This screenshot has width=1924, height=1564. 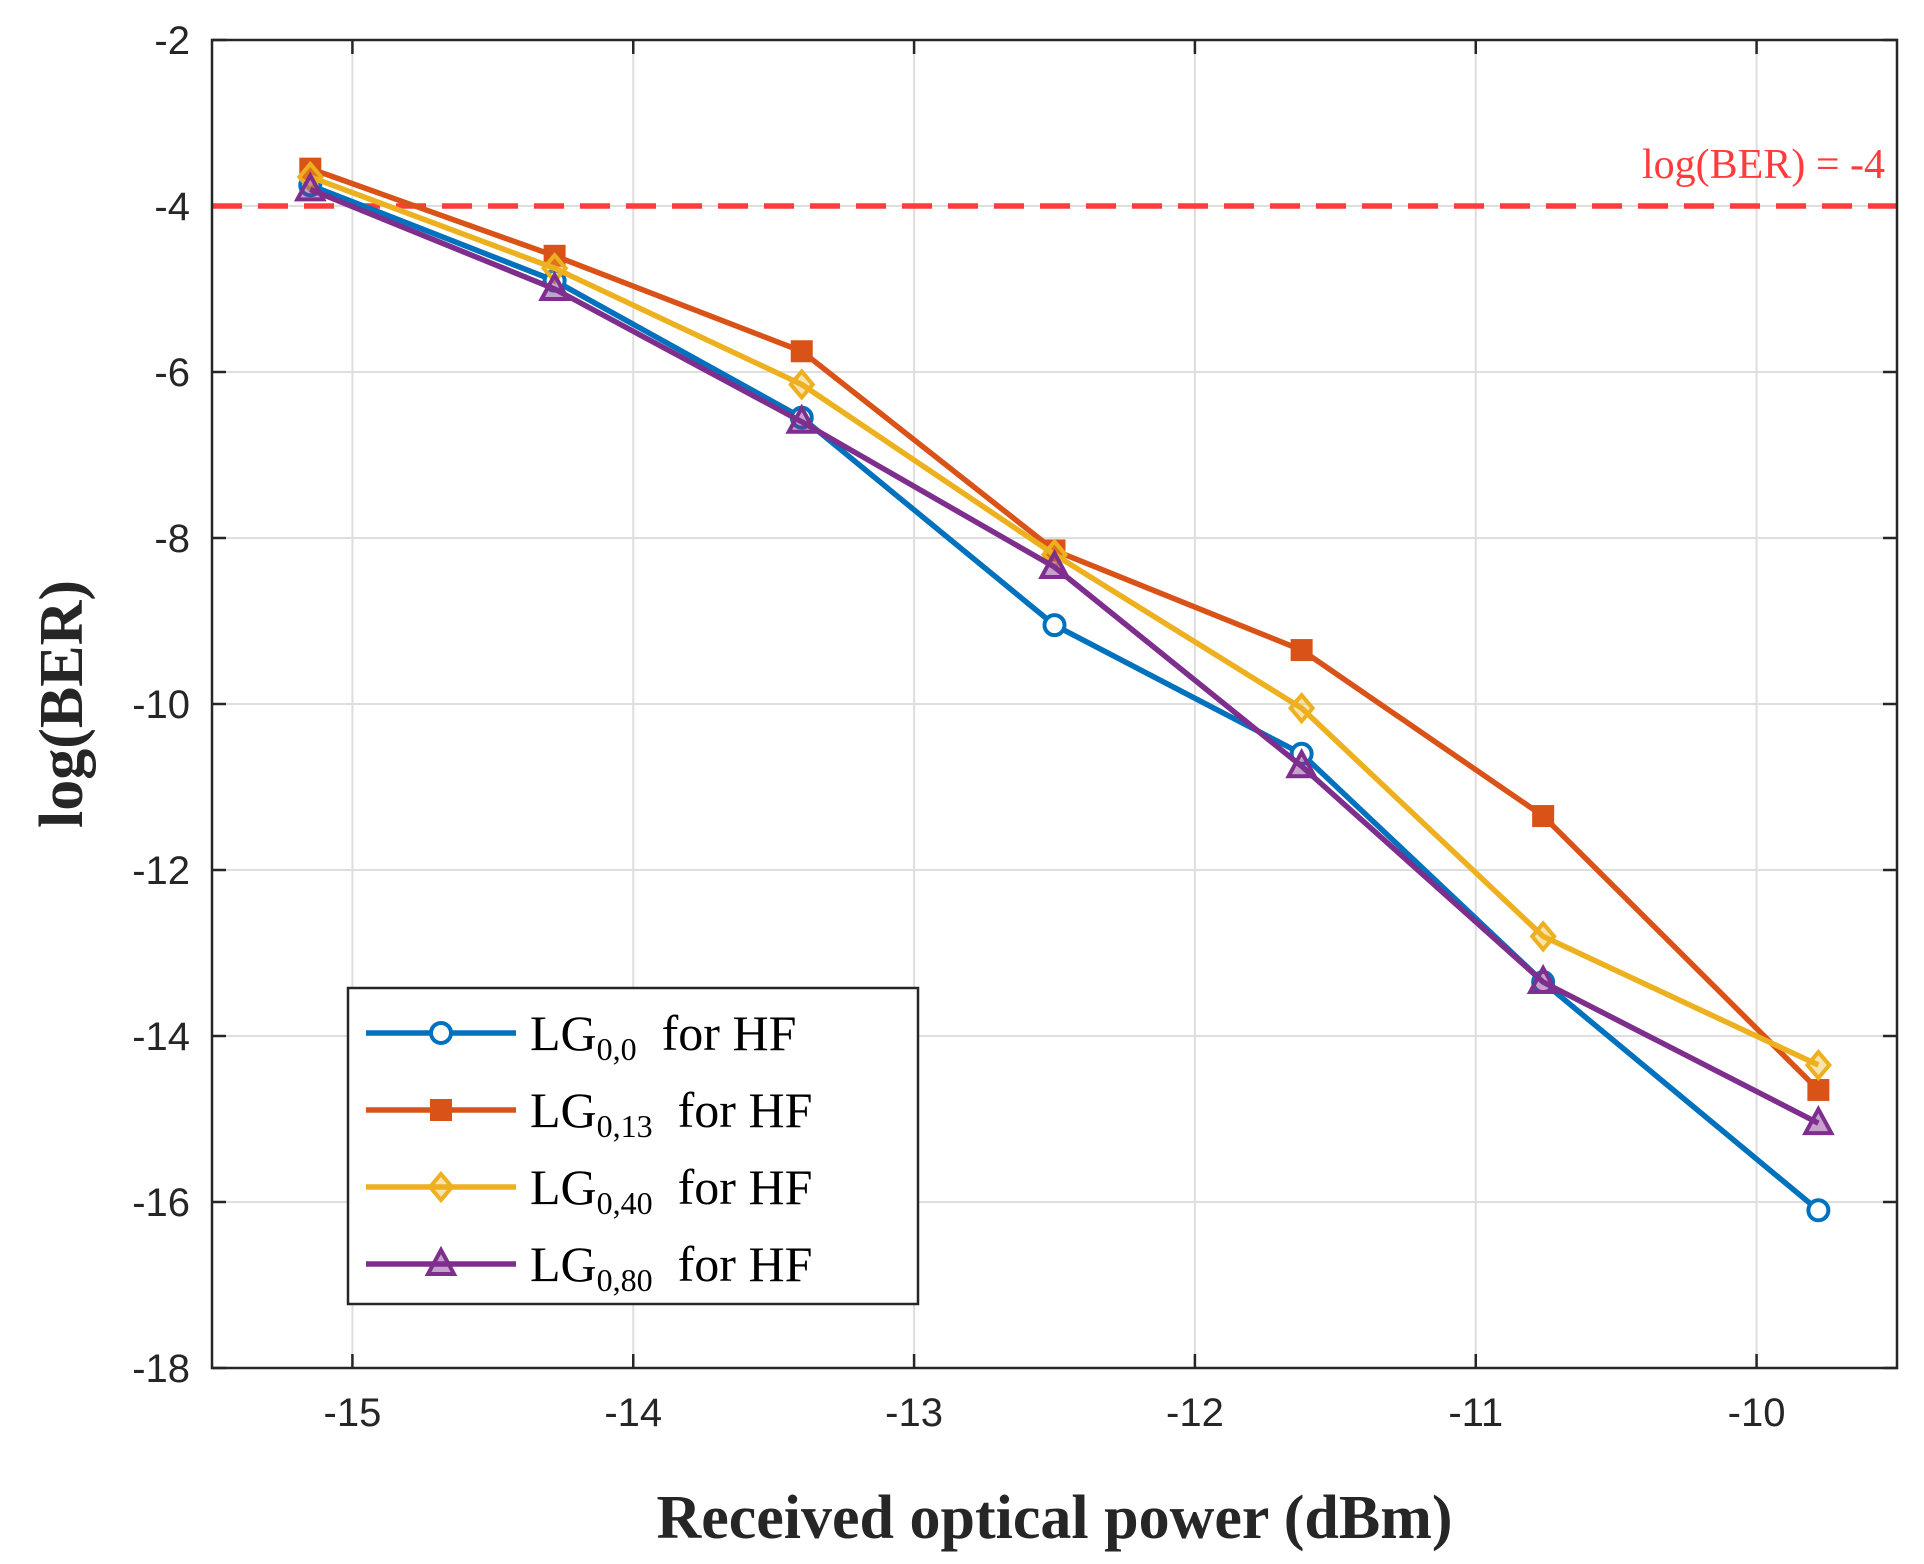 I want to click on x-tick-label: -11, so click(x=1475, y=1413).